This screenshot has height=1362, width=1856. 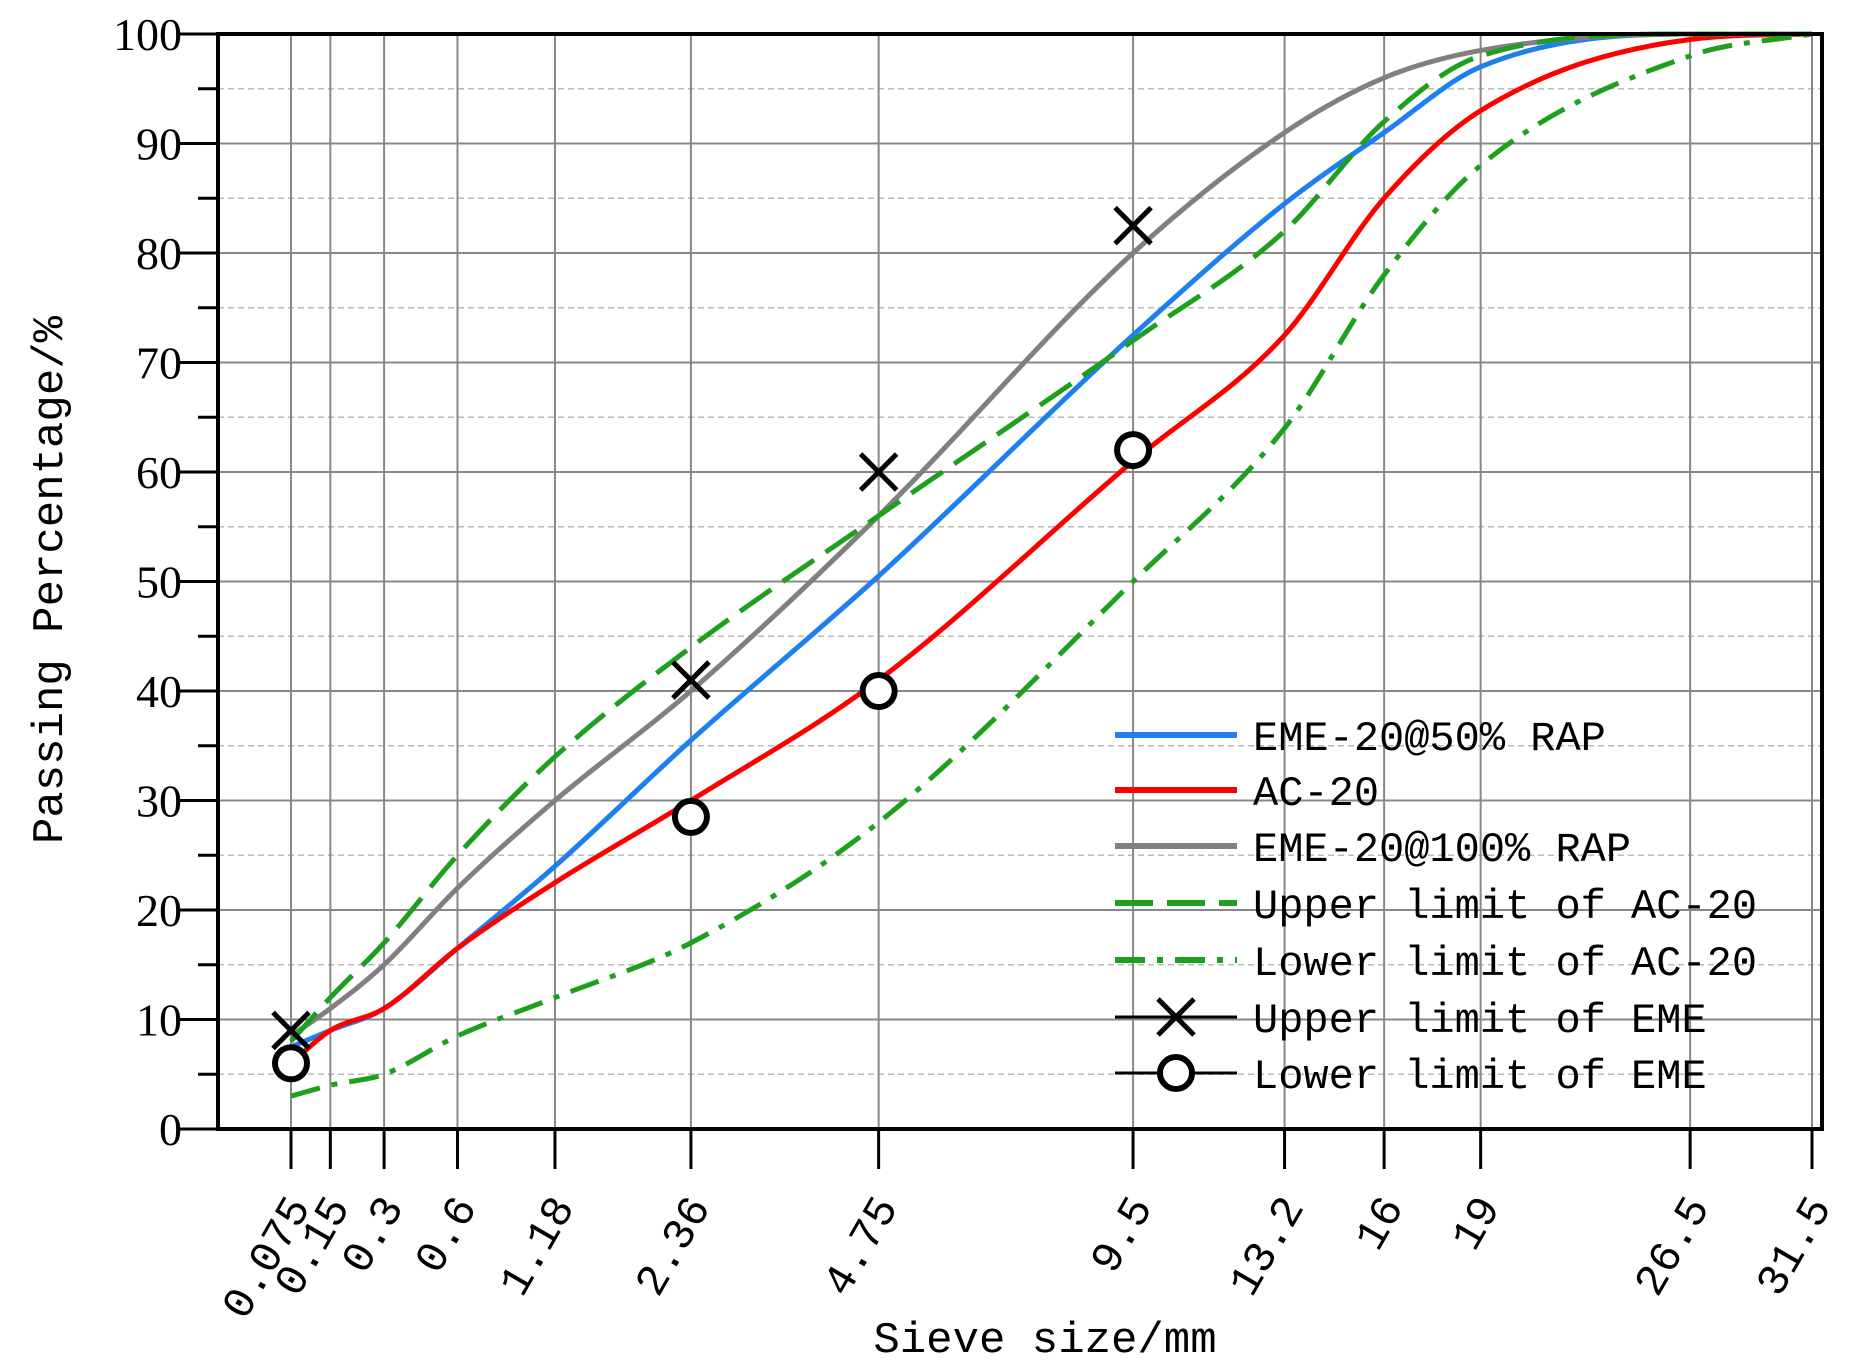 What do you see at coordinates (1382, 1224) in the screenshot?
I see `x-tick-label: 16` at bounding box center [1382, 1224].